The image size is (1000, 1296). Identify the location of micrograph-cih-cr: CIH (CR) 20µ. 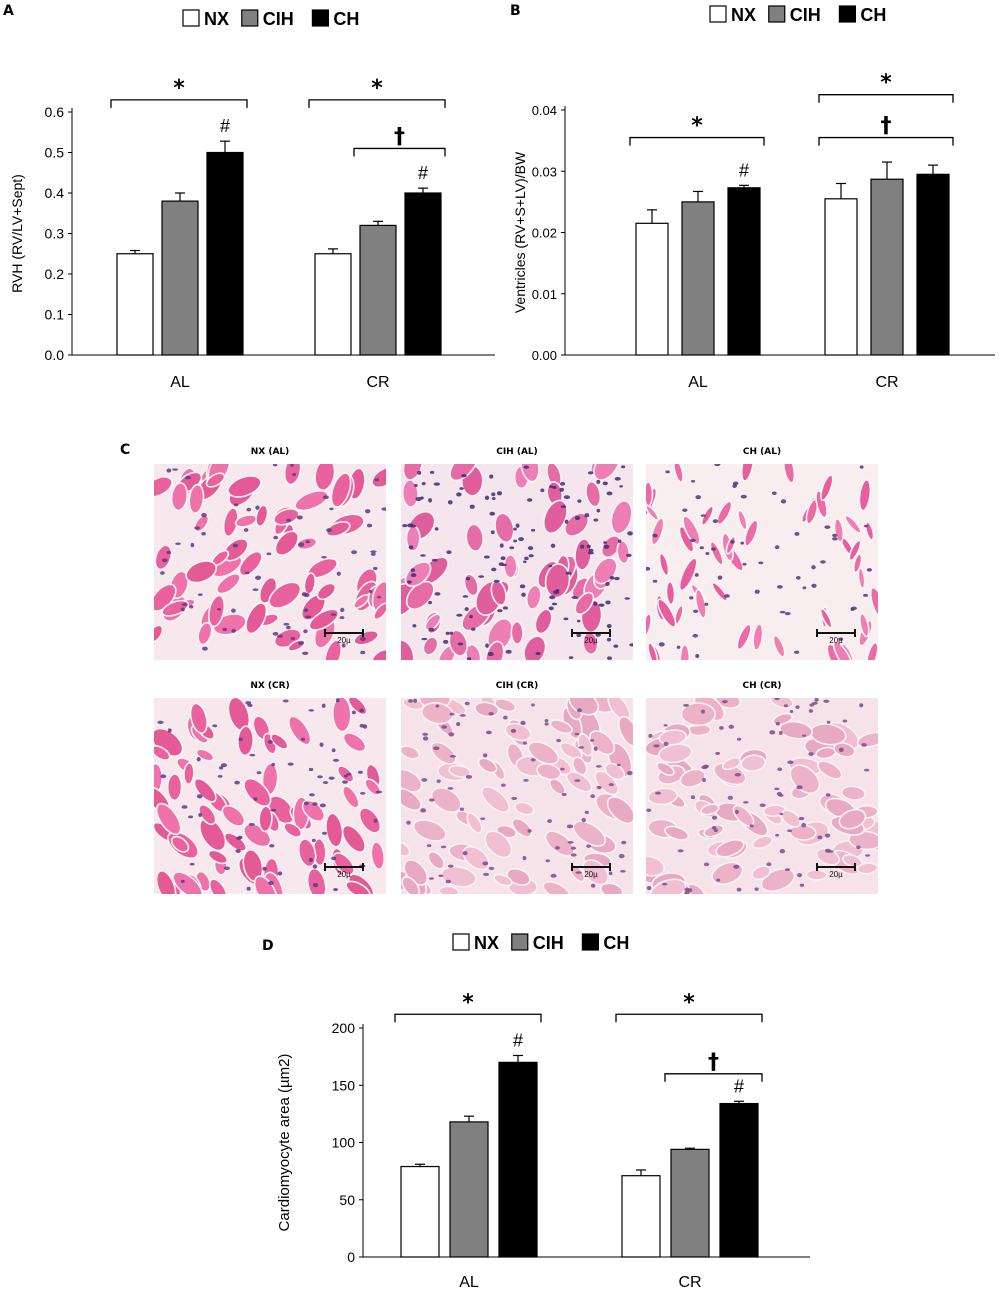
(517, 787).